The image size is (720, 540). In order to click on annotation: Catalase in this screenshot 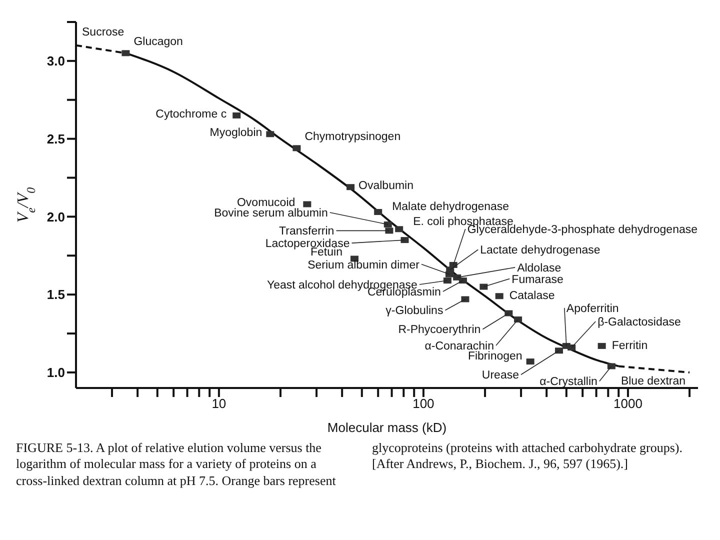, I will do `click(532, 296)`.